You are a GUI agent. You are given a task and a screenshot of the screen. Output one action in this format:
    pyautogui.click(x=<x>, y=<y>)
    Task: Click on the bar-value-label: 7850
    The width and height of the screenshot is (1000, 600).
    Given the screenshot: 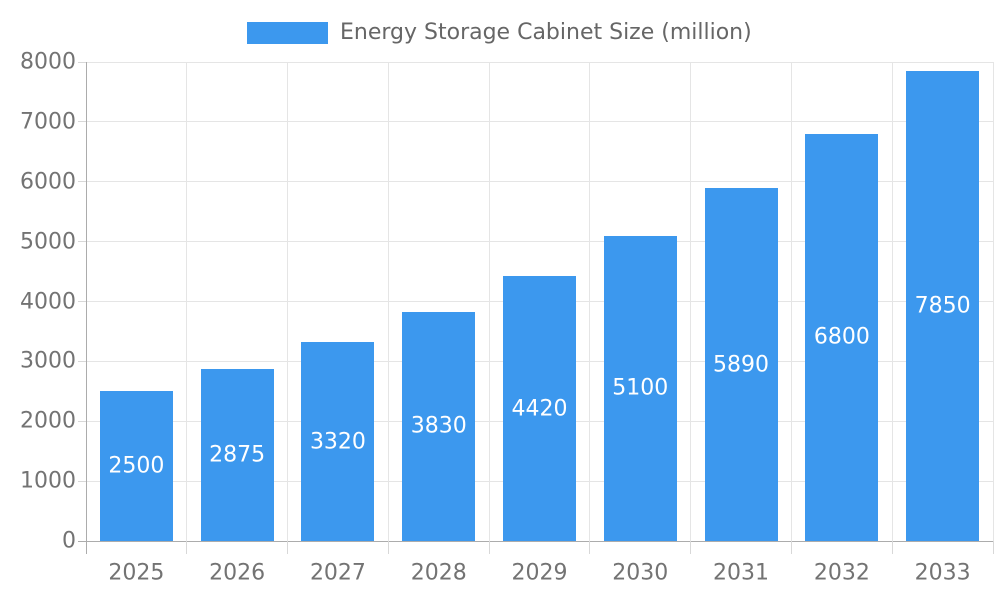 What is the action you would take?
    pyautogui.click(x=942, y=306)
    